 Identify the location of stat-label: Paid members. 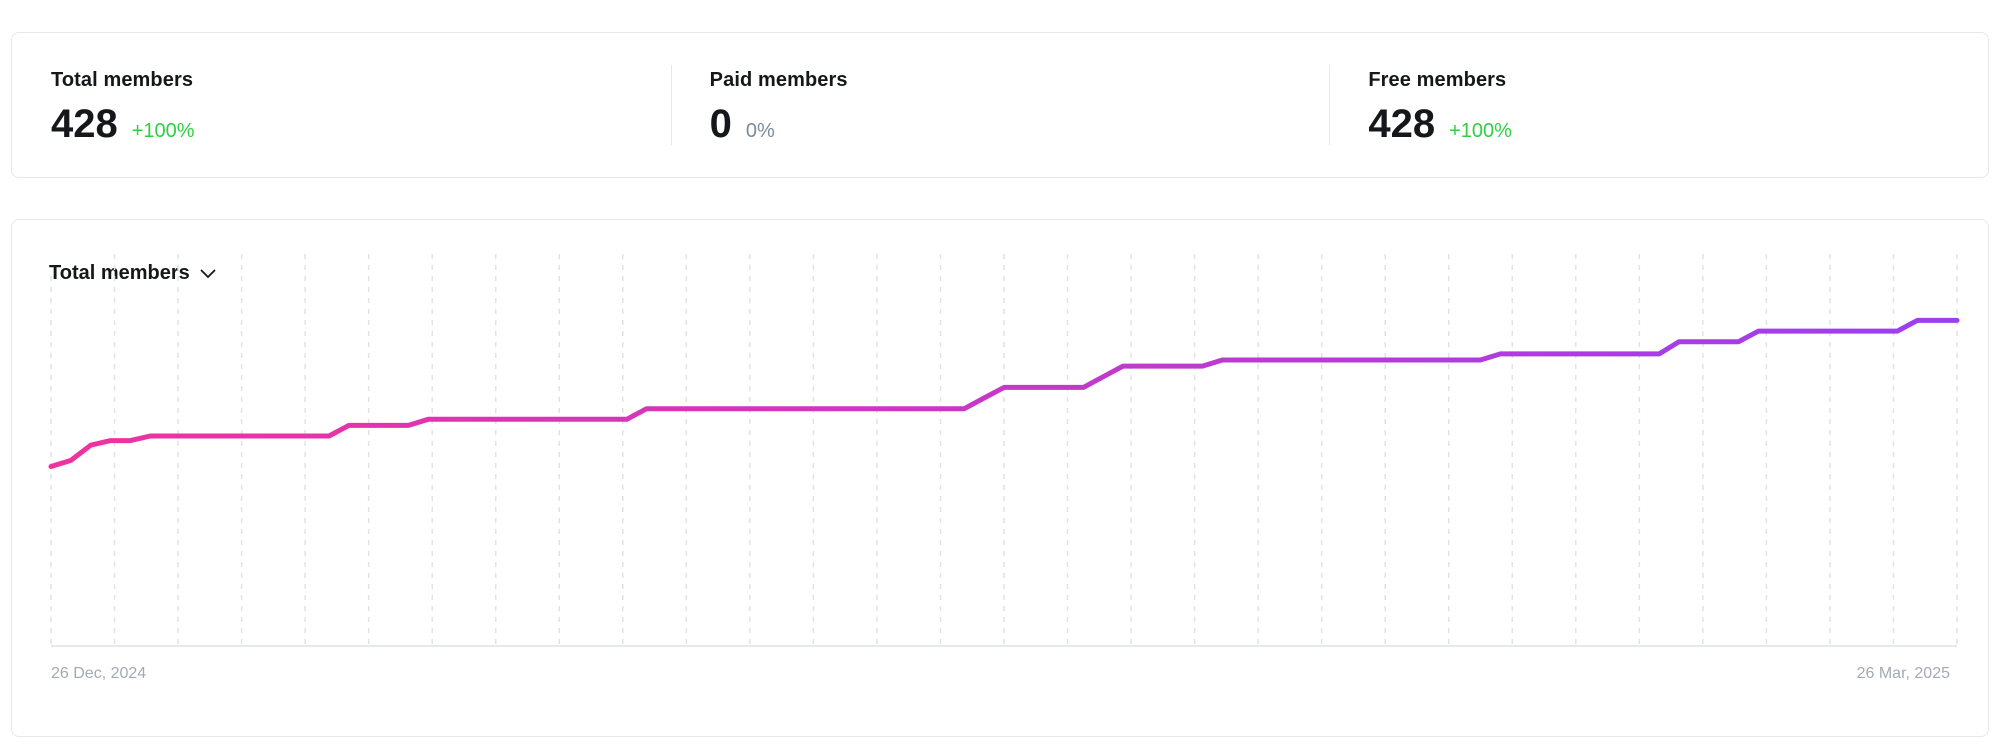
(778, 80).